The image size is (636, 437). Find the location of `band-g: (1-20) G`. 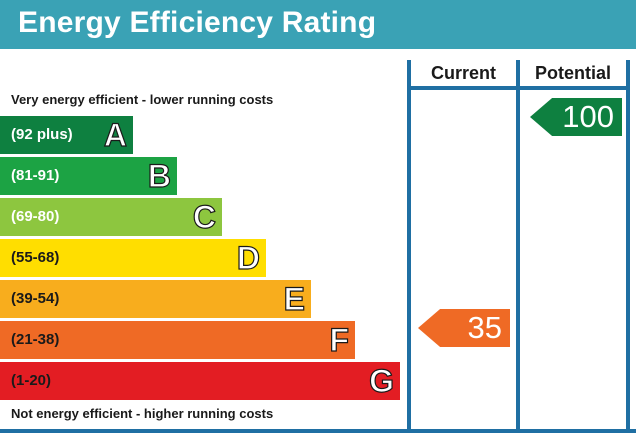

band-g: (1-20) G is located at coordinates (200, 381).